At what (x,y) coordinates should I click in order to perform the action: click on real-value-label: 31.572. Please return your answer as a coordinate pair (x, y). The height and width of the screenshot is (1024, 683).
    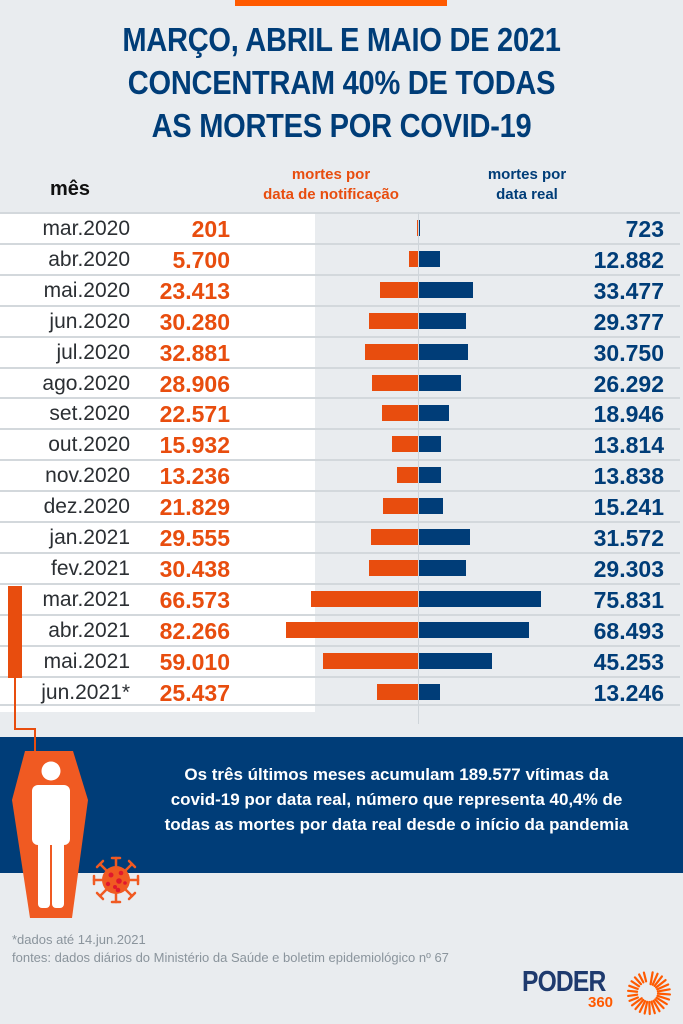
    Looking at the image, I should click on (628, 538).